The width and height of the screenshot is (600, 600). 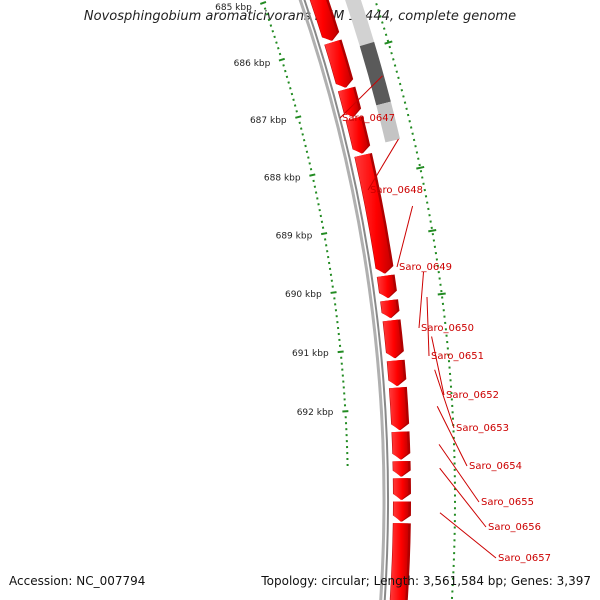 I want to click on accession-text: Accession: NC_007794, so click(x=77, y=581).